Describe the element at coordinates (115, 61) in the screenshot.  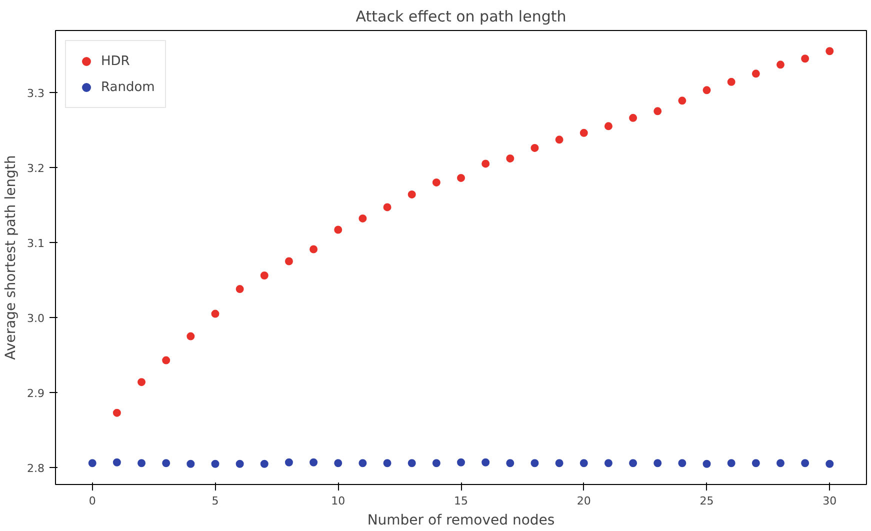
I see `legend-label: HDR` at that location.